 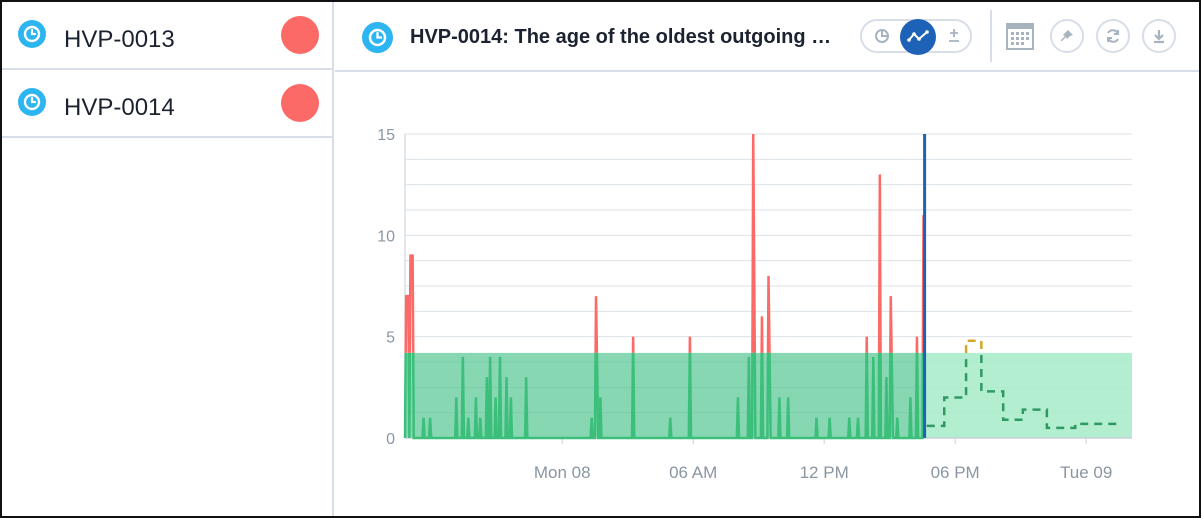 I want to click on x-tick-label: 06 PM, so click(x=955, y=472).